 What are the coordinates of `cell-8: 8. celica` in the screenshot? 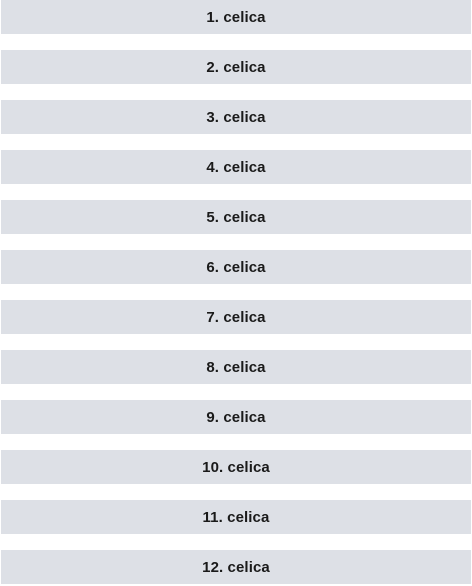 It's located at (236, 367).